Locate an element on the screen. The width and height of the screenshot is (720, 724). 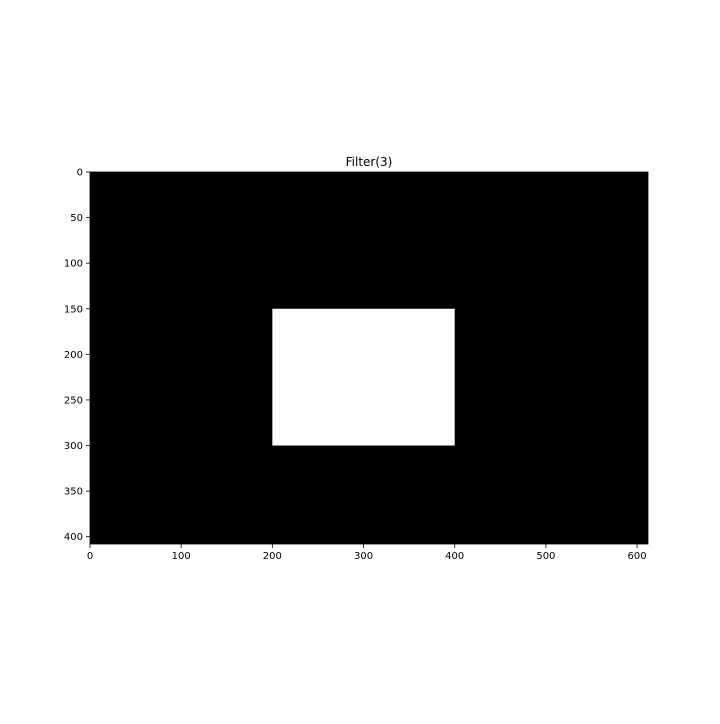
x-tick-label: 500 is located at coordinates (545, 556).